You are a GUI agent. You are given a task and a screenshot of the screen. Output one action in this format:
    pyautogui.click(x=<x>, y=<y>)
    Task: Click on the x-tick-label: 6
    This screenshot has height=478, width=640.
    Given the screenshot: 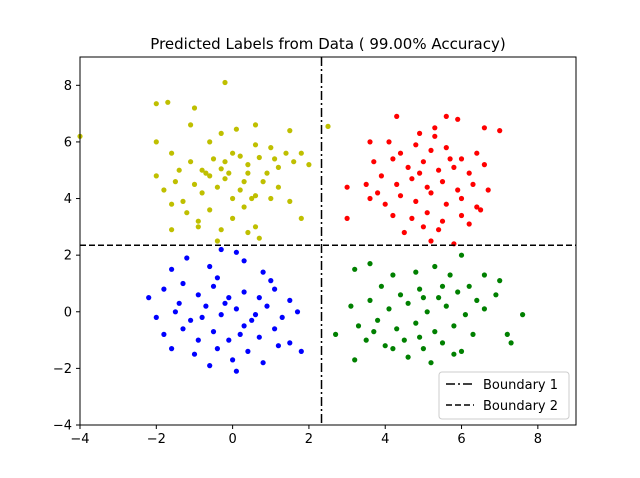 What is the action you would take?
    pyautogui.click(x=461, y=439)
    